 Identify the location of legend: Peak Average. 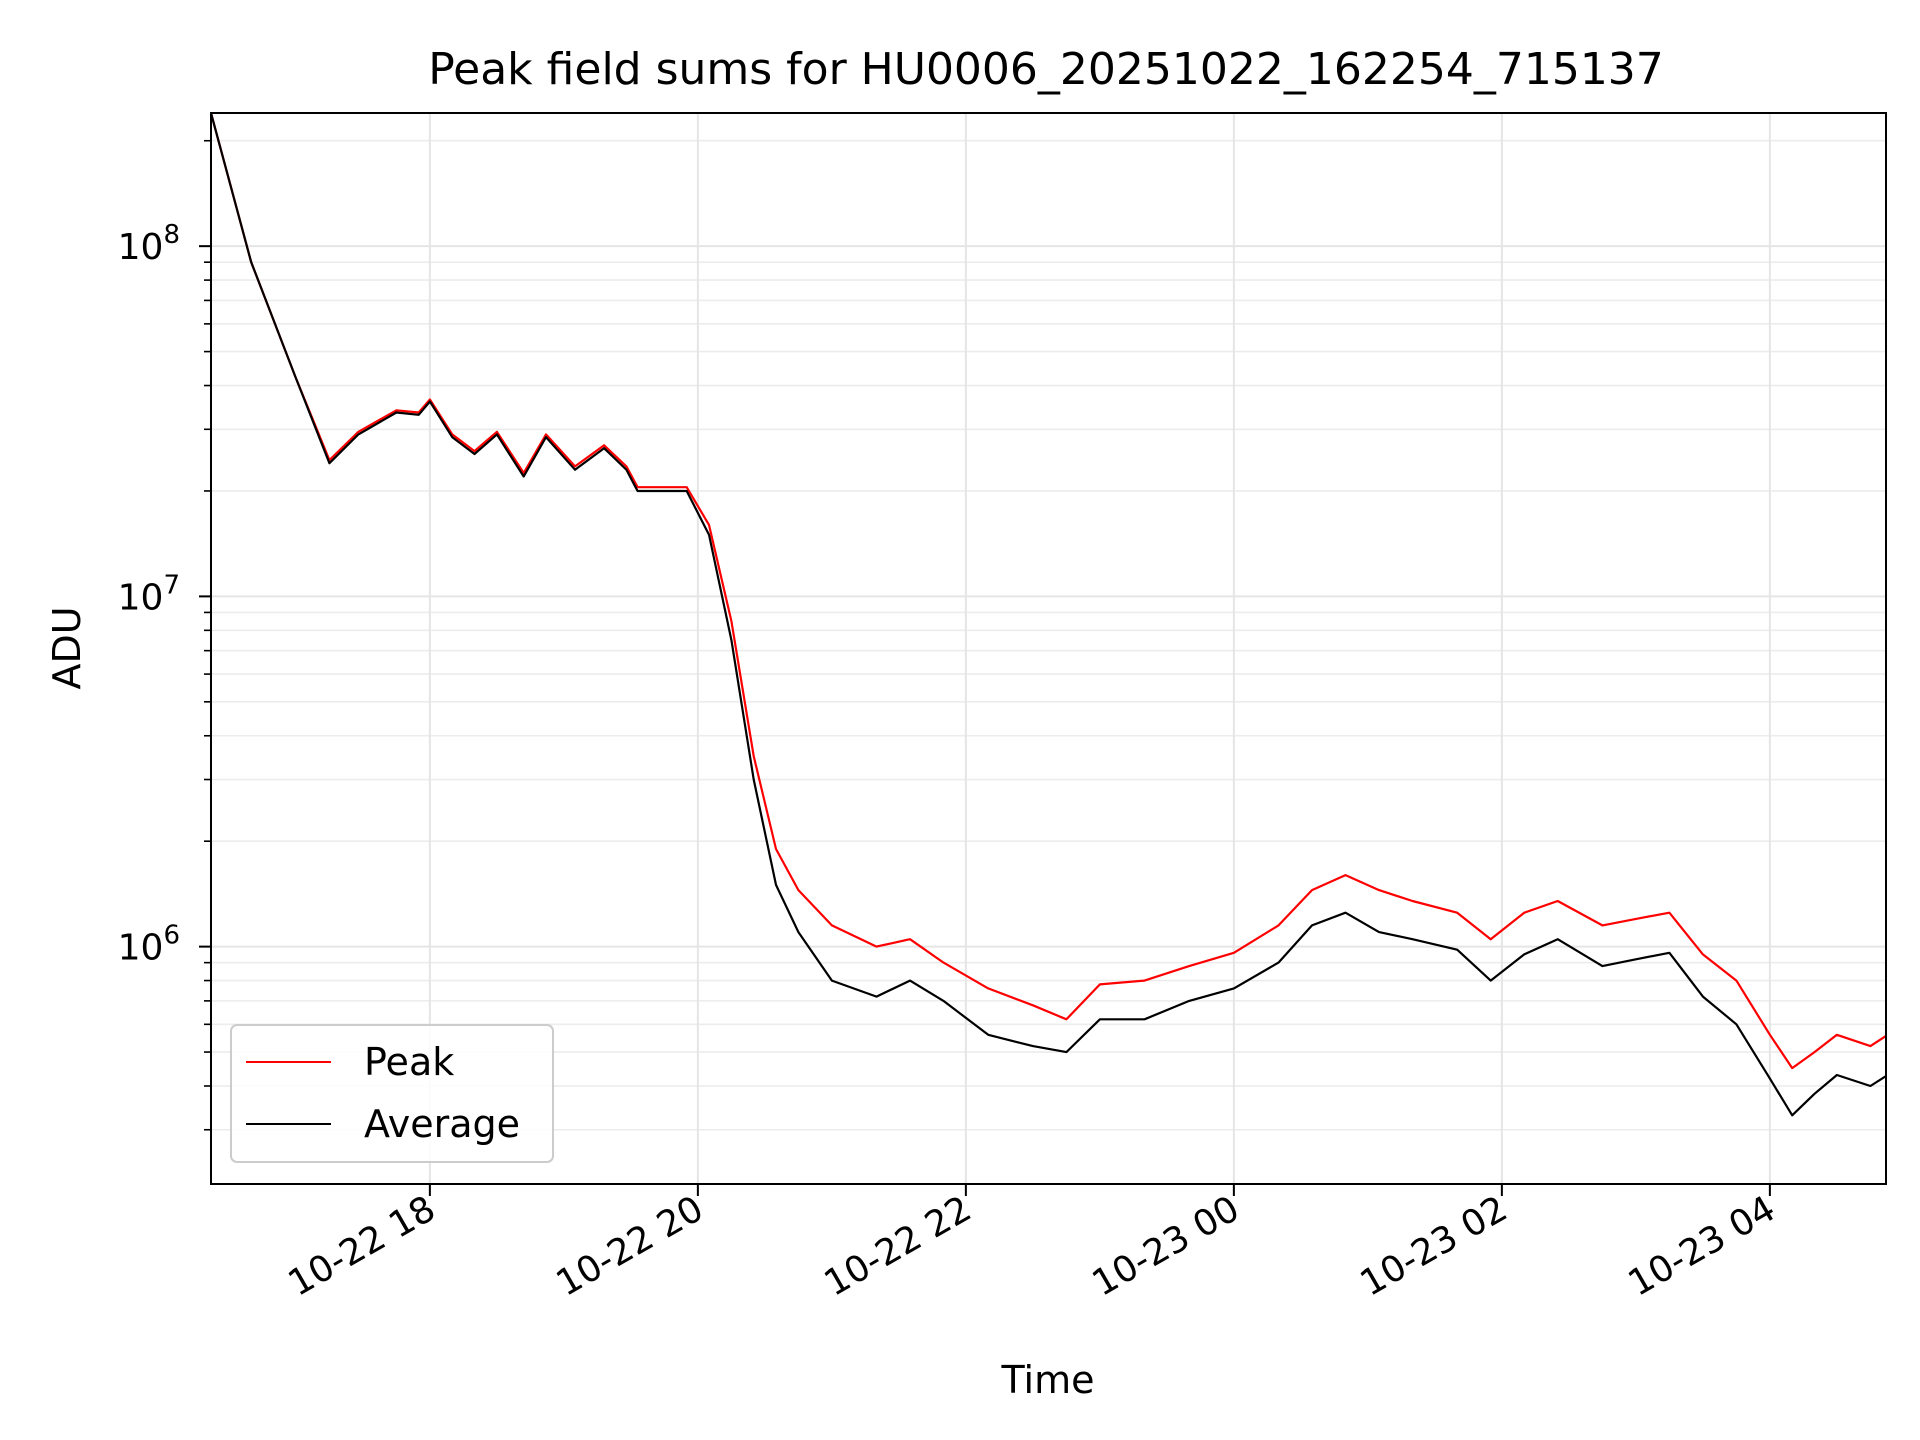
(392, 1093).